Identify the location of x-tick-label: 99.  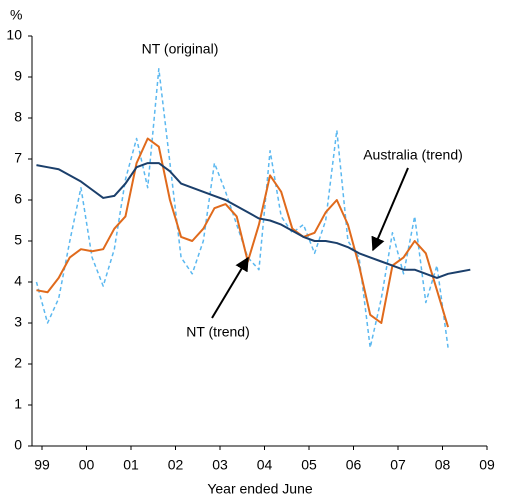
(42, 465).